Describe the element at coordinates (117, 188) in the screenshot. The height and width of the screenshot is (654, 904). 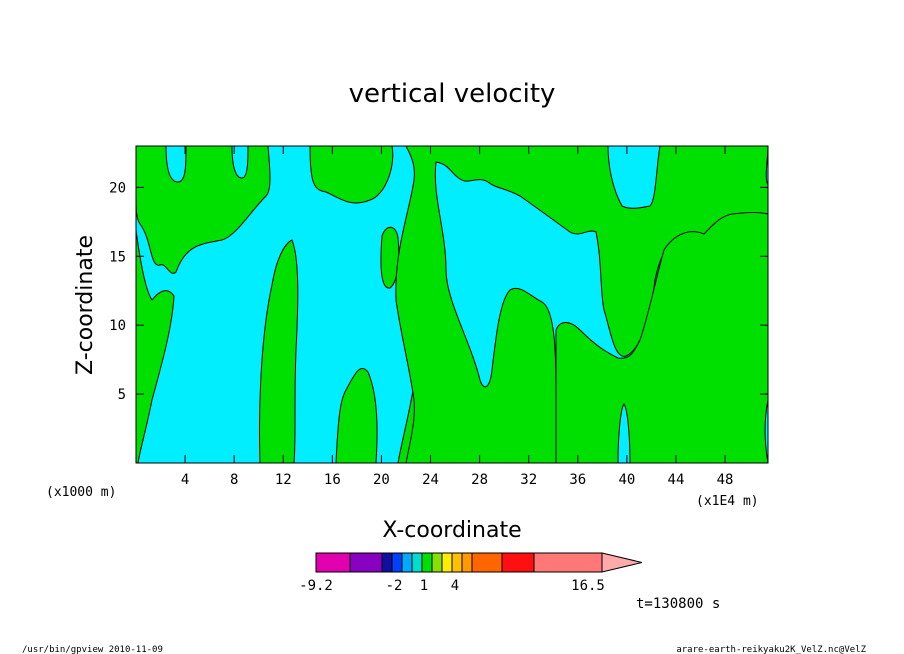
I see `y-tick-label-20: 20` at that location.